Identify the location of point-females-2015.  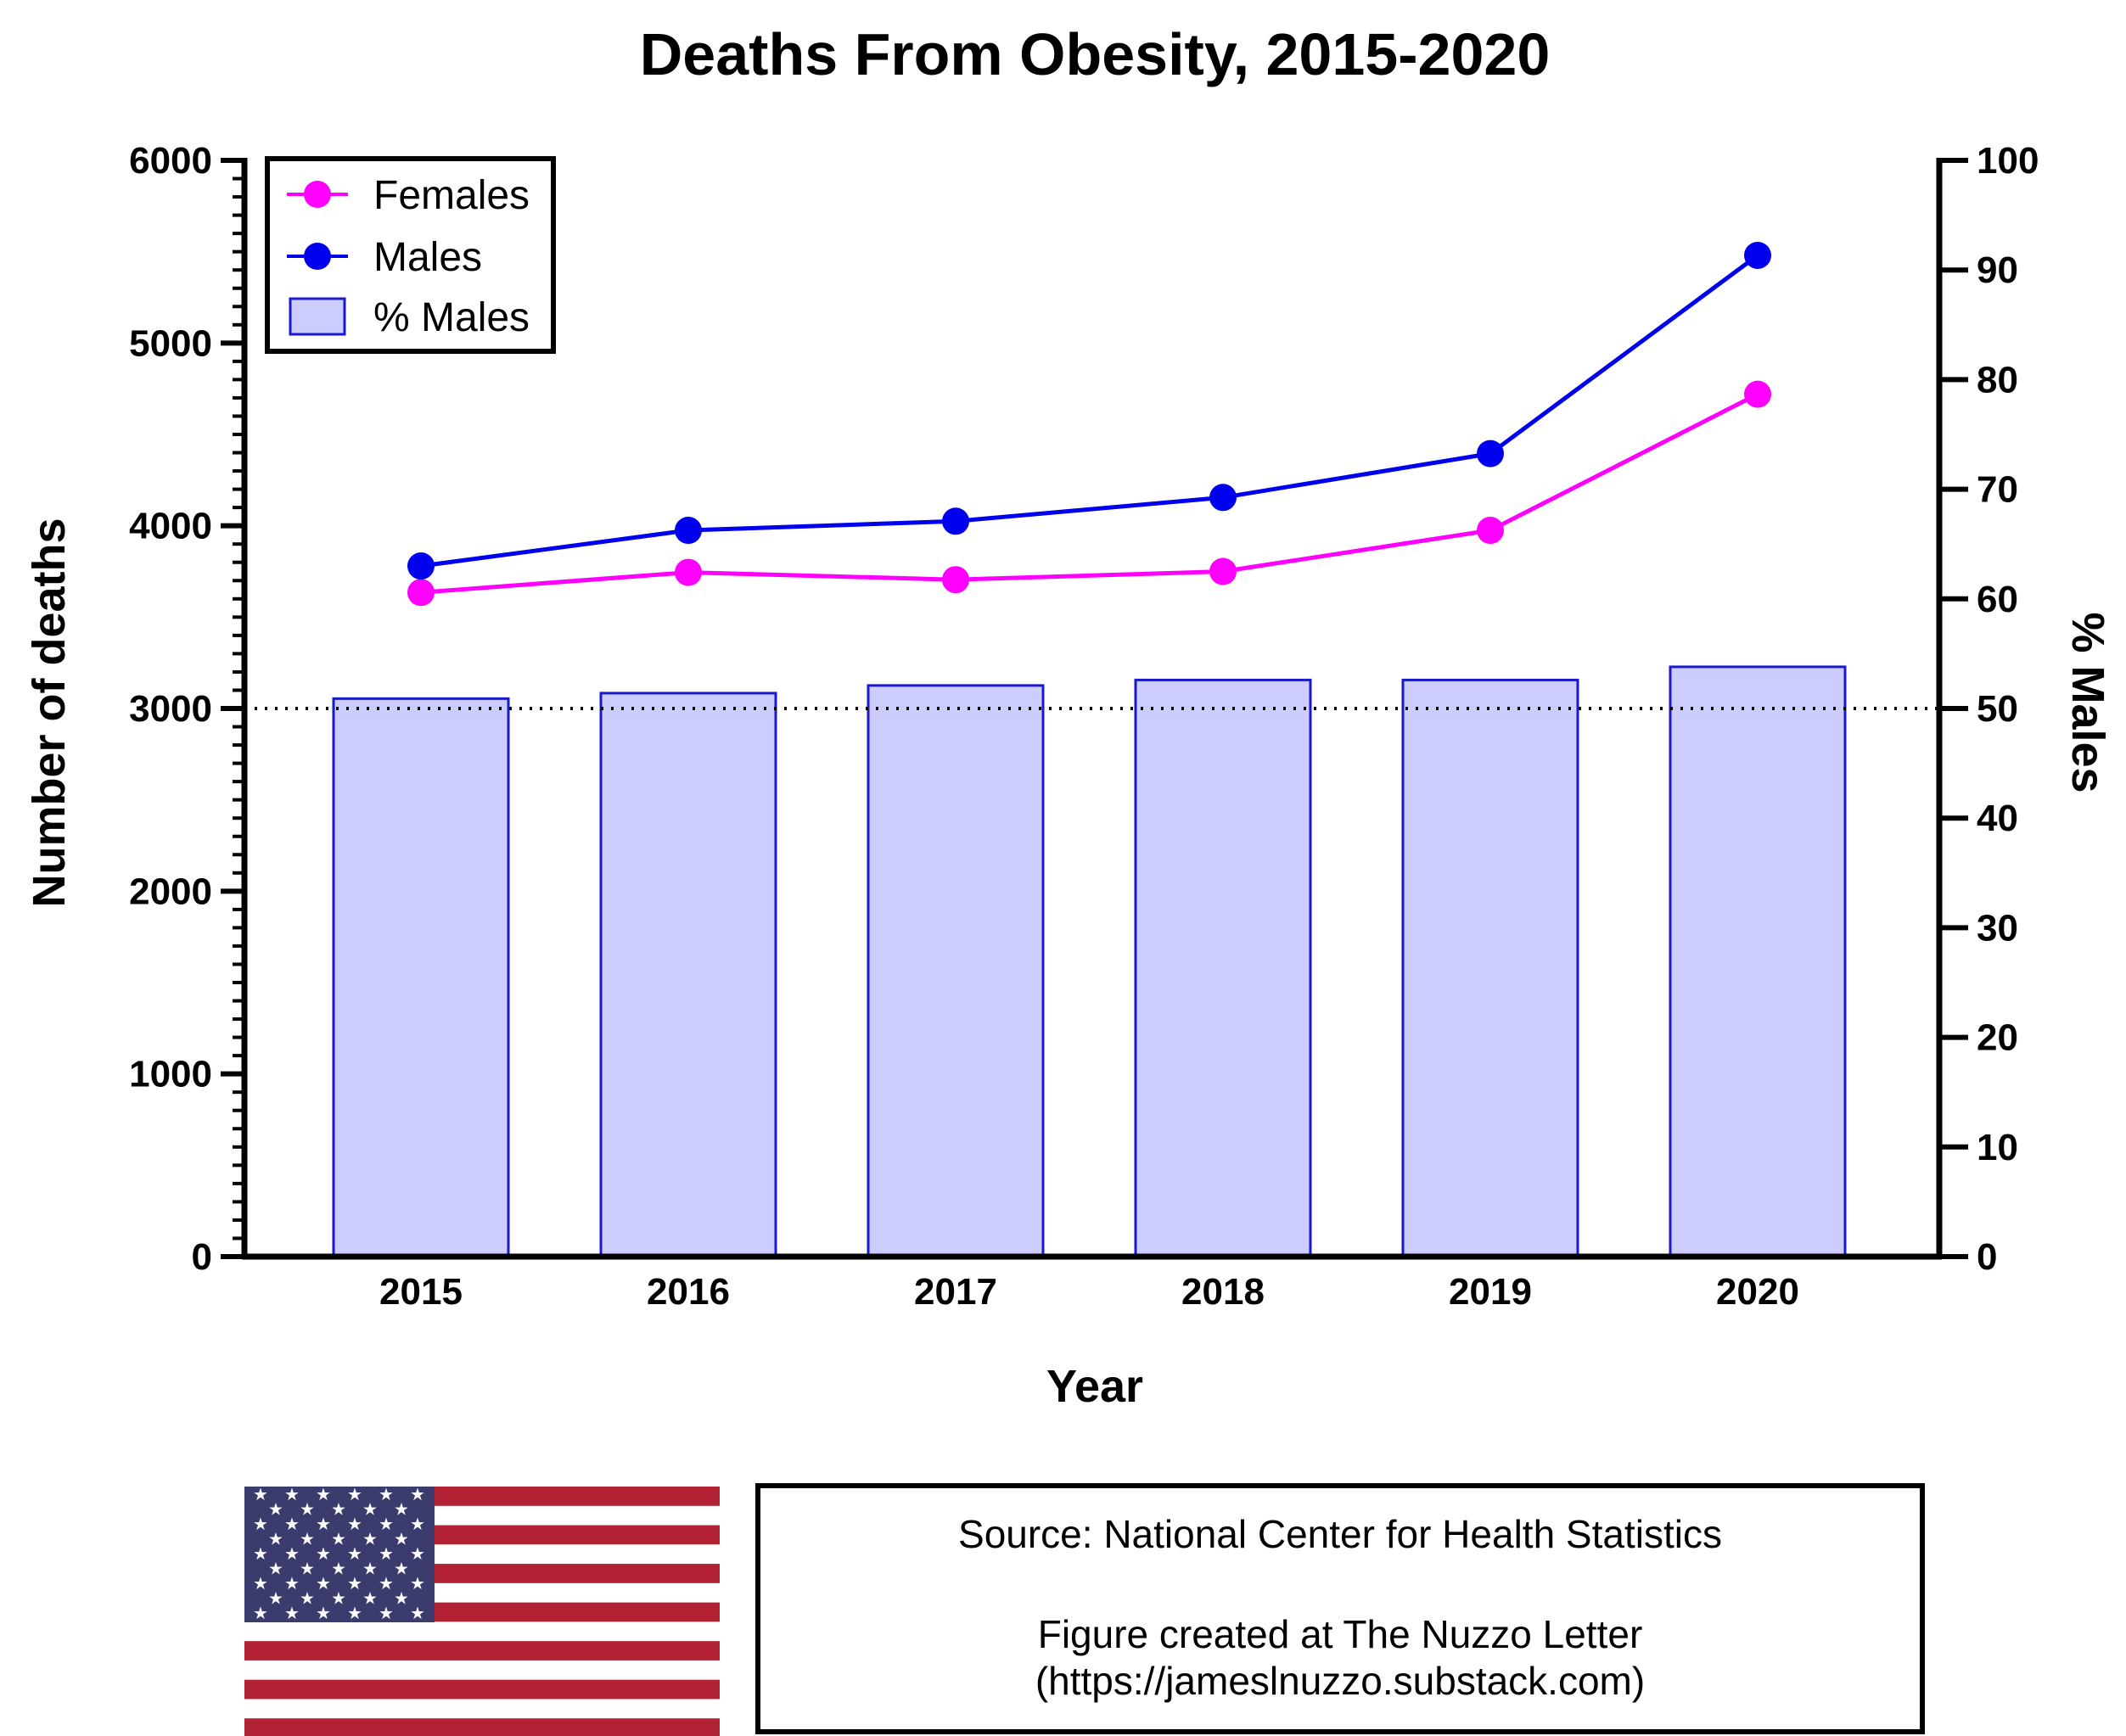
(421, 593).